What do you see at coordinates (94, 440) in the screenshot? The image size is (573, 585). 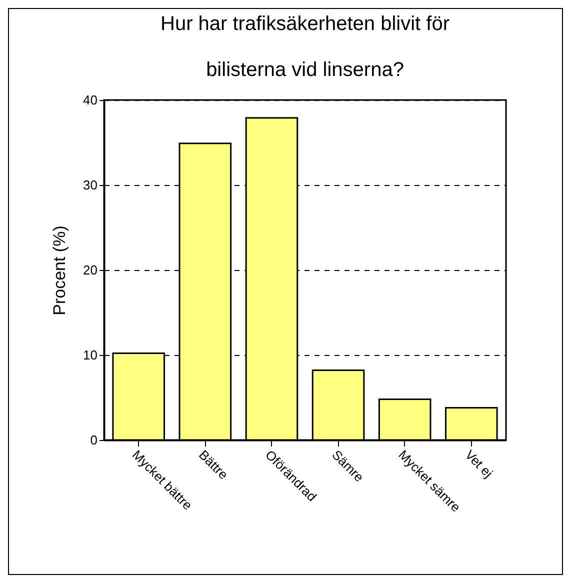 I see `y-tick-label: 0` at bounding box center [94, 440].